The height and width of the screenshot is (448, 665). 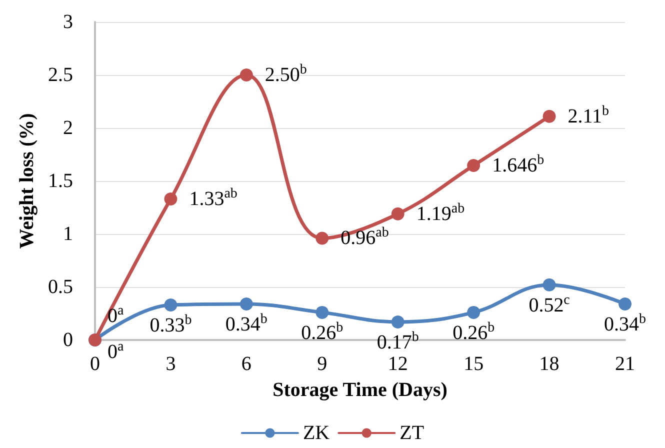 What do you see at coordinates (360, 390) in the screenshot?
I see `x-axis-title: Storage Time (Days)` at bounding box center [360, 390].